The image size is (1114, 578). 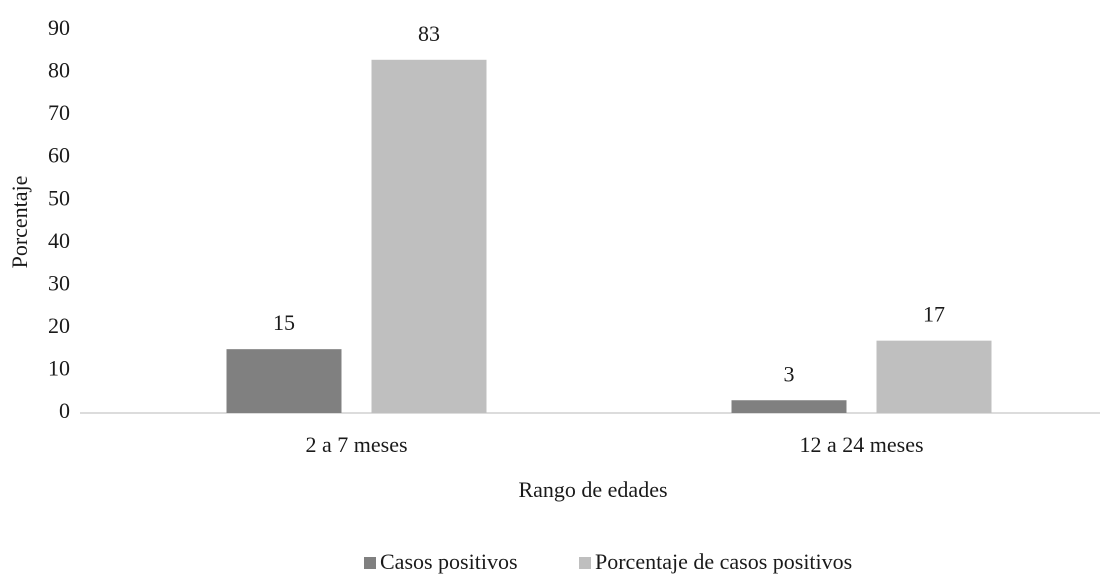 What do you see at coordinates (59, 197) in the screenshot?
I see `y-tick-label: 50` at bounding box center [59, 197].